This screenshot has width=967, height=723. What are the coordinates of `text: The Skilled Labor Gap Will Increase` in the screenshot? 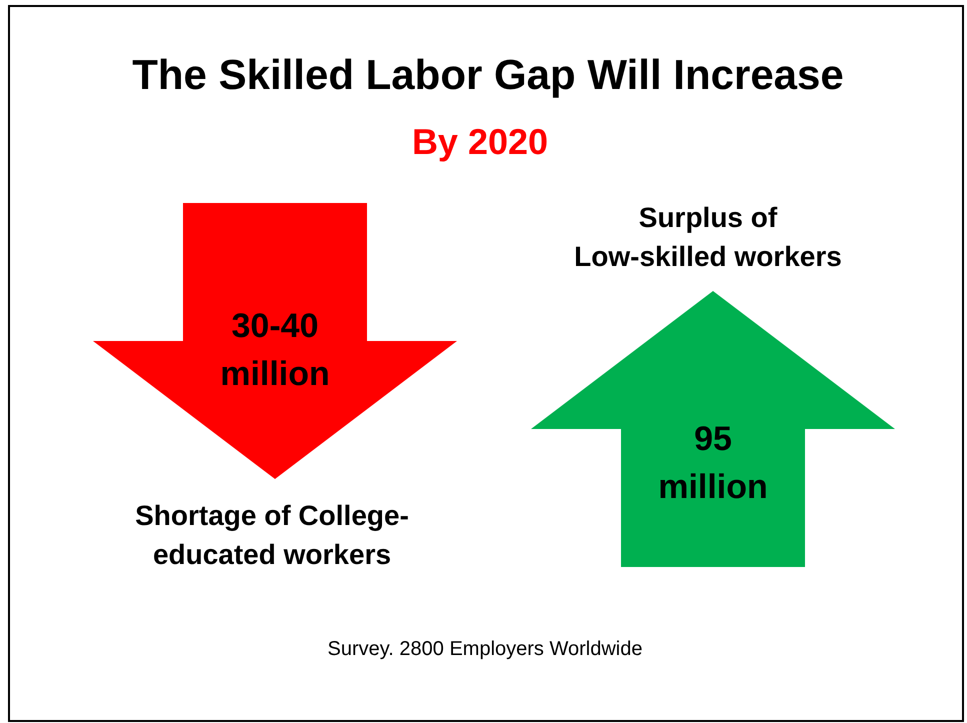 It's located at (488, 75).